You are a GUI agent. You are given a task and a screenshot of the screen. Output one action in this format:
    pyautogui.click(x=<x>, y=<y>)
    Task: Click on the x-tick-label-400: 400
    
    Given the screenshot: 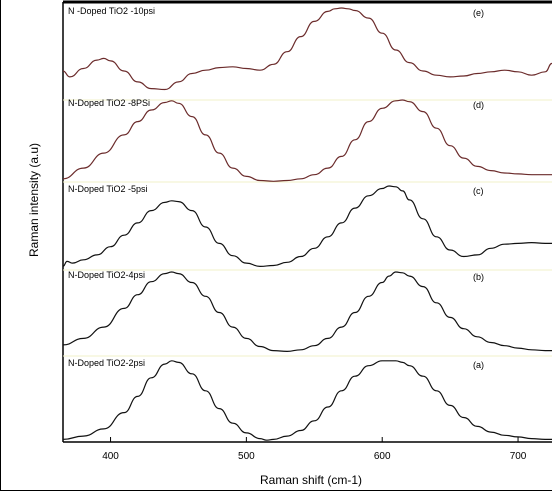 What is the action you would take?
    pyautogui.click(x=110, y=456)
    